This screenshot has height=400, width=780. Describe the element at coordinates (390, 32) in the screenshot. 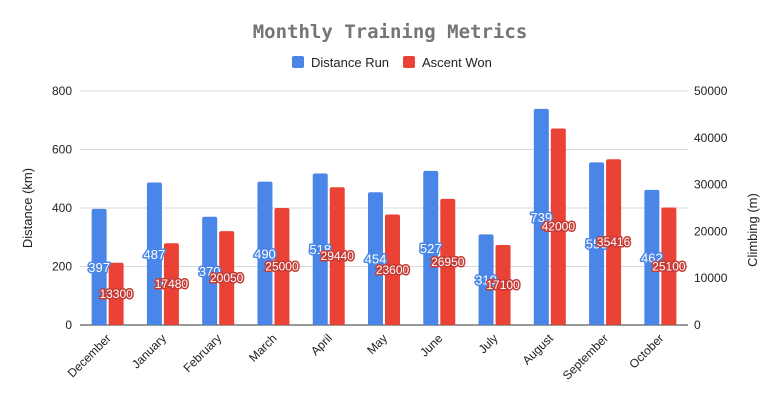

I see `chart-title: Monthly Training Metrics` at that location.